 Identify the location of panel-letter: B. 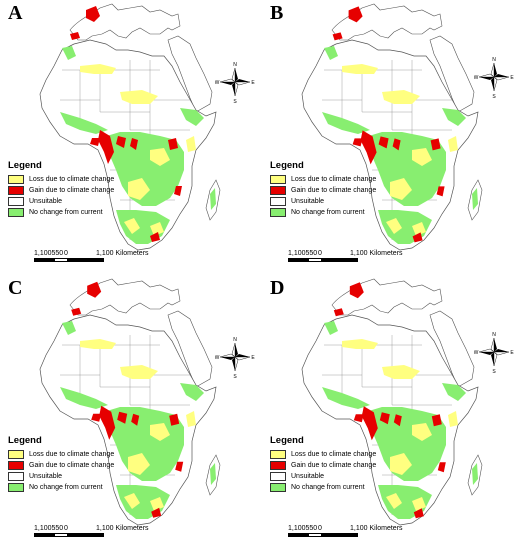
(277, 13).